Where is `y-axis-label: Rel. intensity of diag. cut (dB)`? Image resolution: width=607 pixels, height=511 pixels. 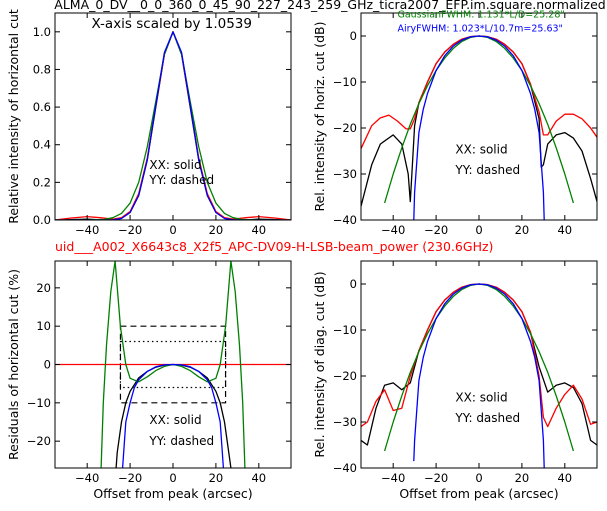
y-axis-label: Rel. intensity of diag. cut (dB) is located at coordinates (319, 364).